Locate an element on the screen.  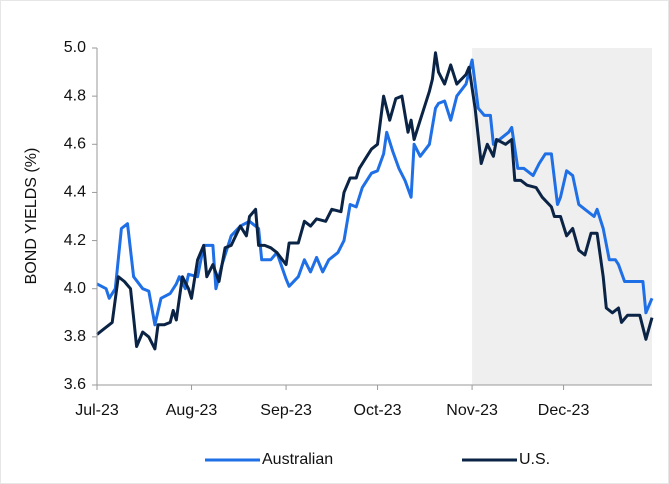
y-tick-label: 4.0 is located at coordinates (75, 288).